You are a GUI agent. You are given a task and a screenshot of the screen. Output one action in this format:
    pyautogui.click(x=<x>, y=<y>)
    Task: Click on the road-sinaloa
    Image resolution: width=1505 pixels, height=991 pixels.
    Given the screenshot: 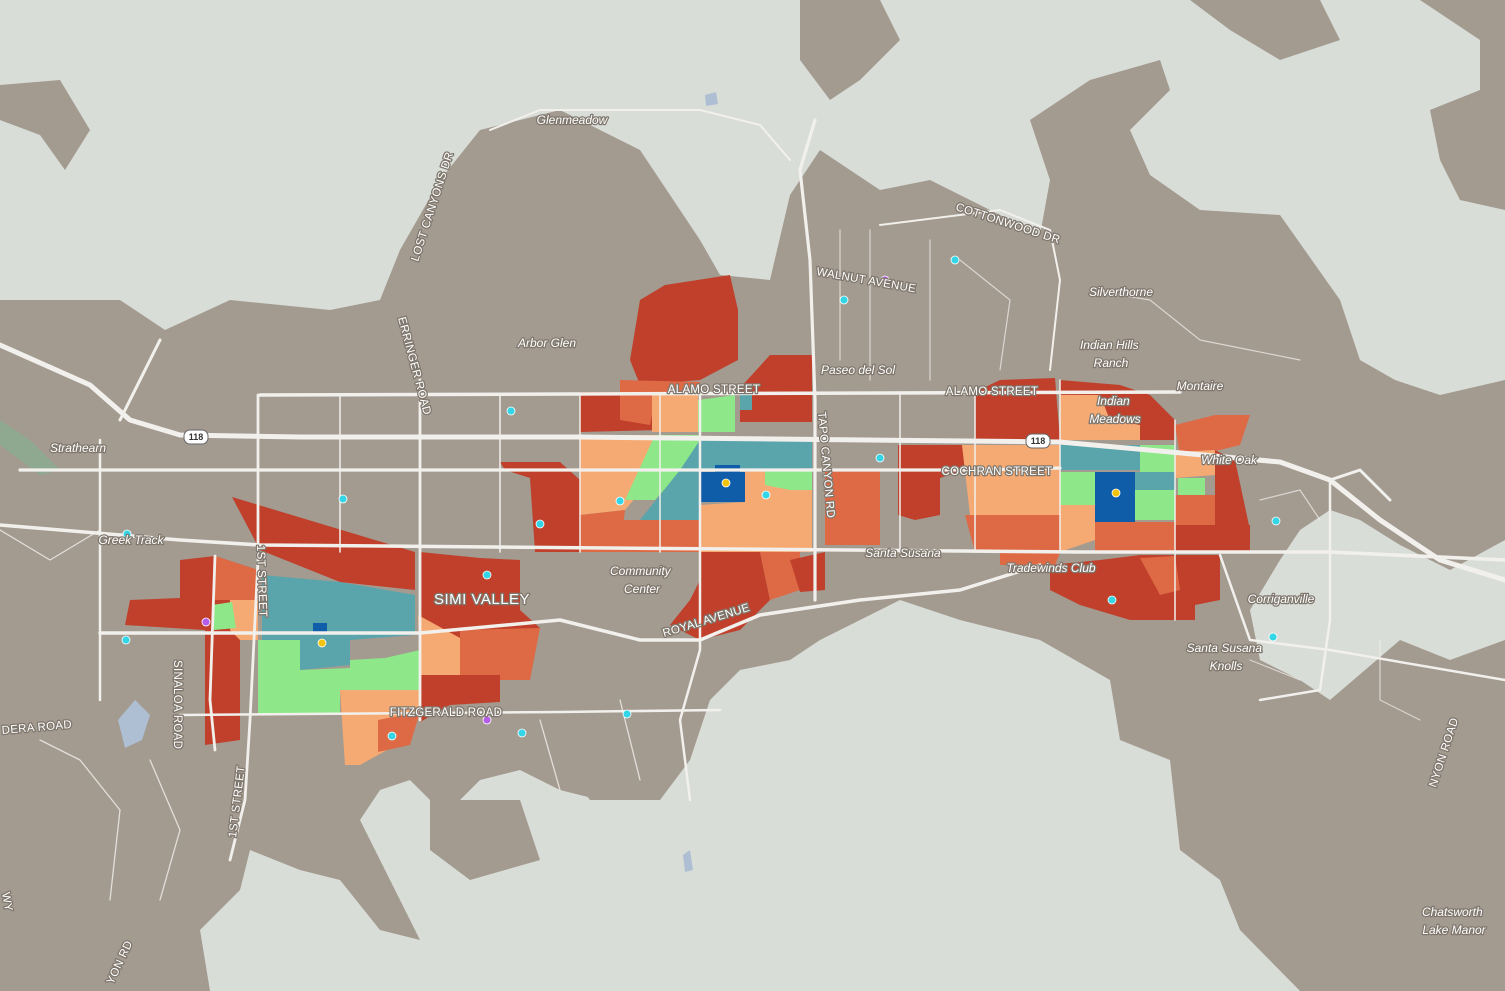 What is the action you would take?
    pyautogui.click(x=212, y=653)
    